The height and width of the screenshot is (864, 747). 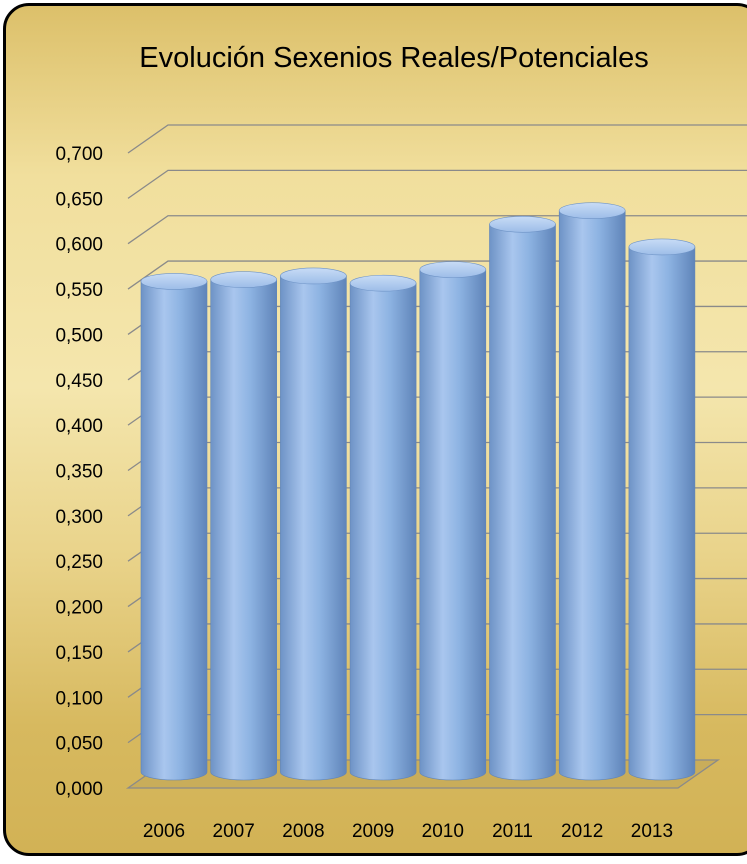 I want to click on y-tick-label: 0,350, so click(x=79, y=472).